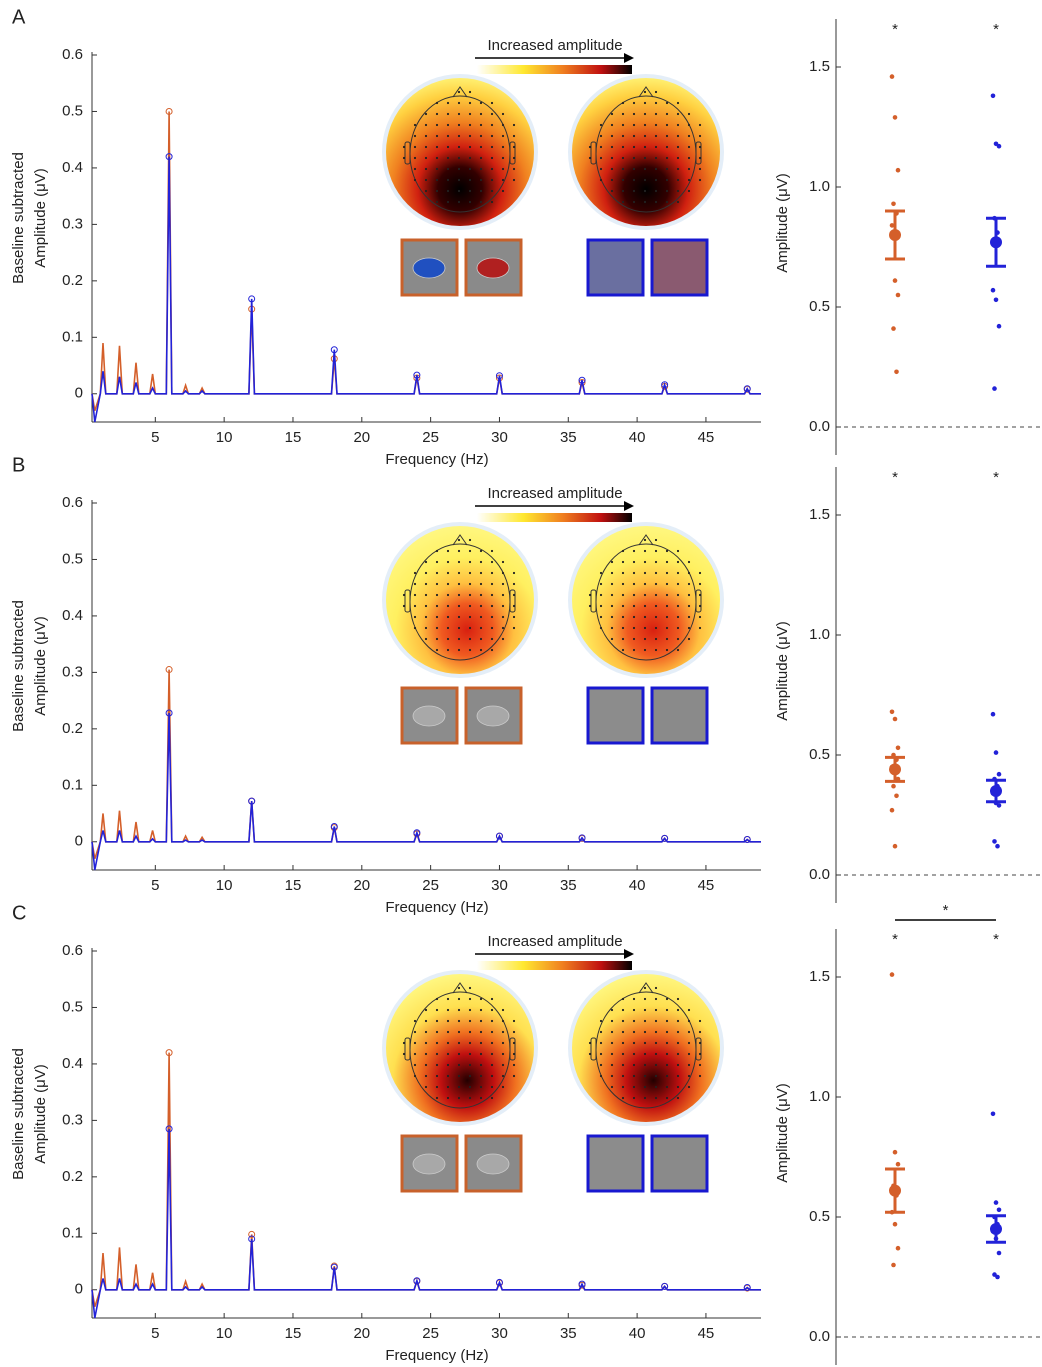  I want to click on y-tick-label: 0.0, so click(819, 874).